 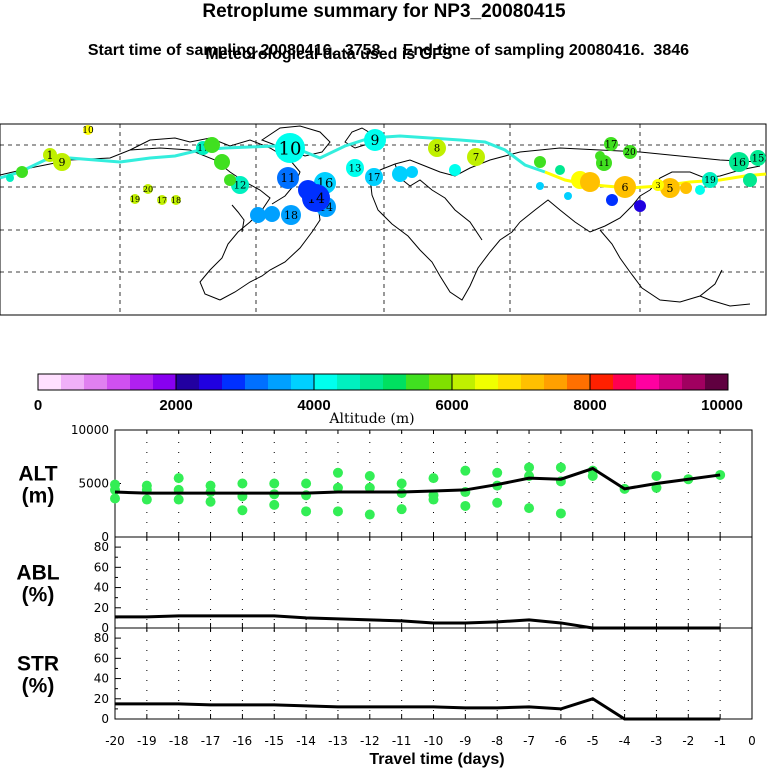 What do you see at coordinates (115, 741) in the screenshot?
I see `x-tick-label: -20` at bounding box center [115, 741].